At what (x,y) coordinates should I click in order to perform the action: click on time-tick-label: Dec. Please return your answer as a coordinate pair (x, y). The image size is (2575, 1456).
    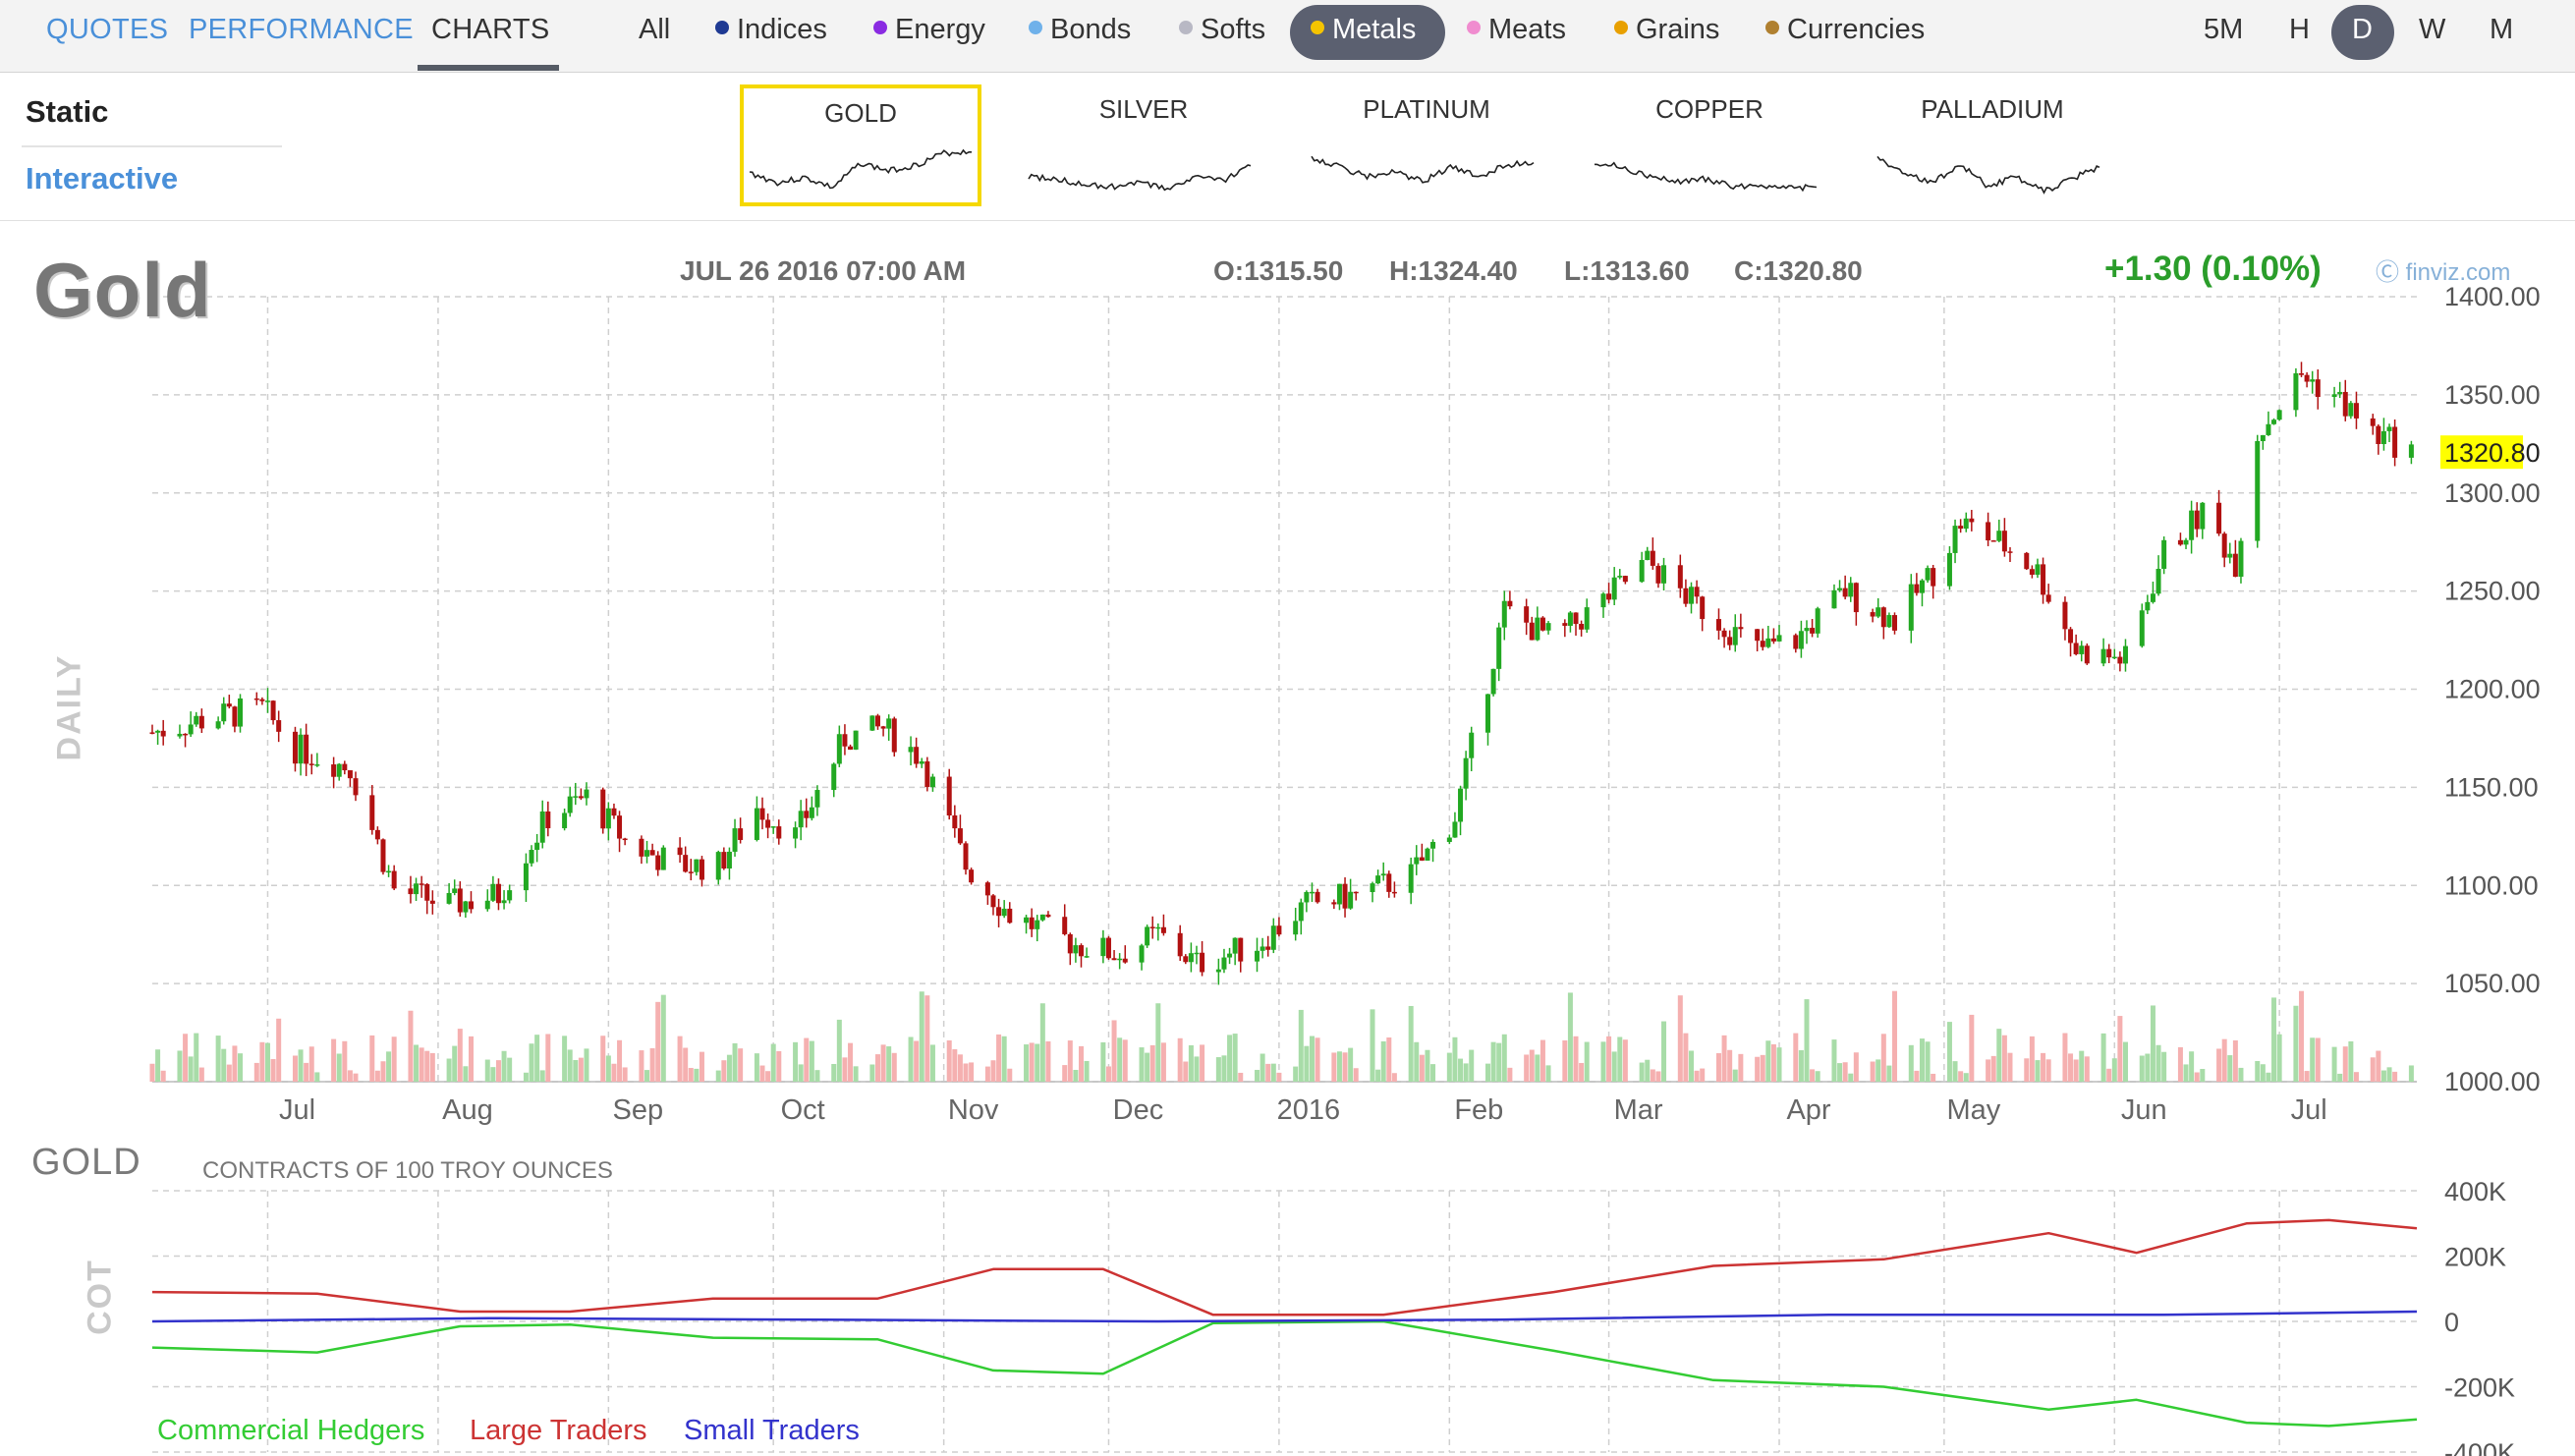
    Looking at the image, I should click on (1138, 1110).